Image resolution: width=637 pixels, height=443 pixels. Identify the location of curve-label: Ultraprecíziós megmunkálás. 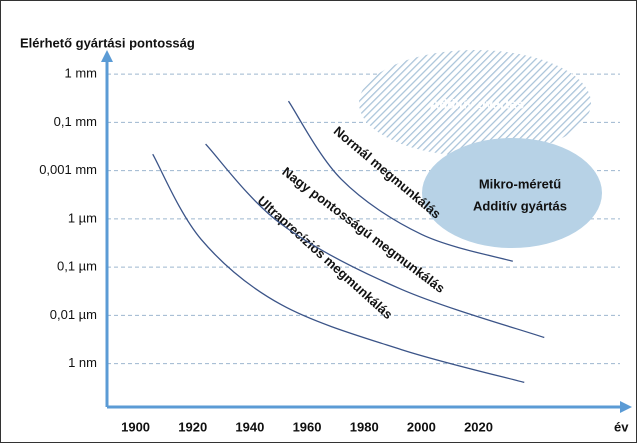
(325, 257).